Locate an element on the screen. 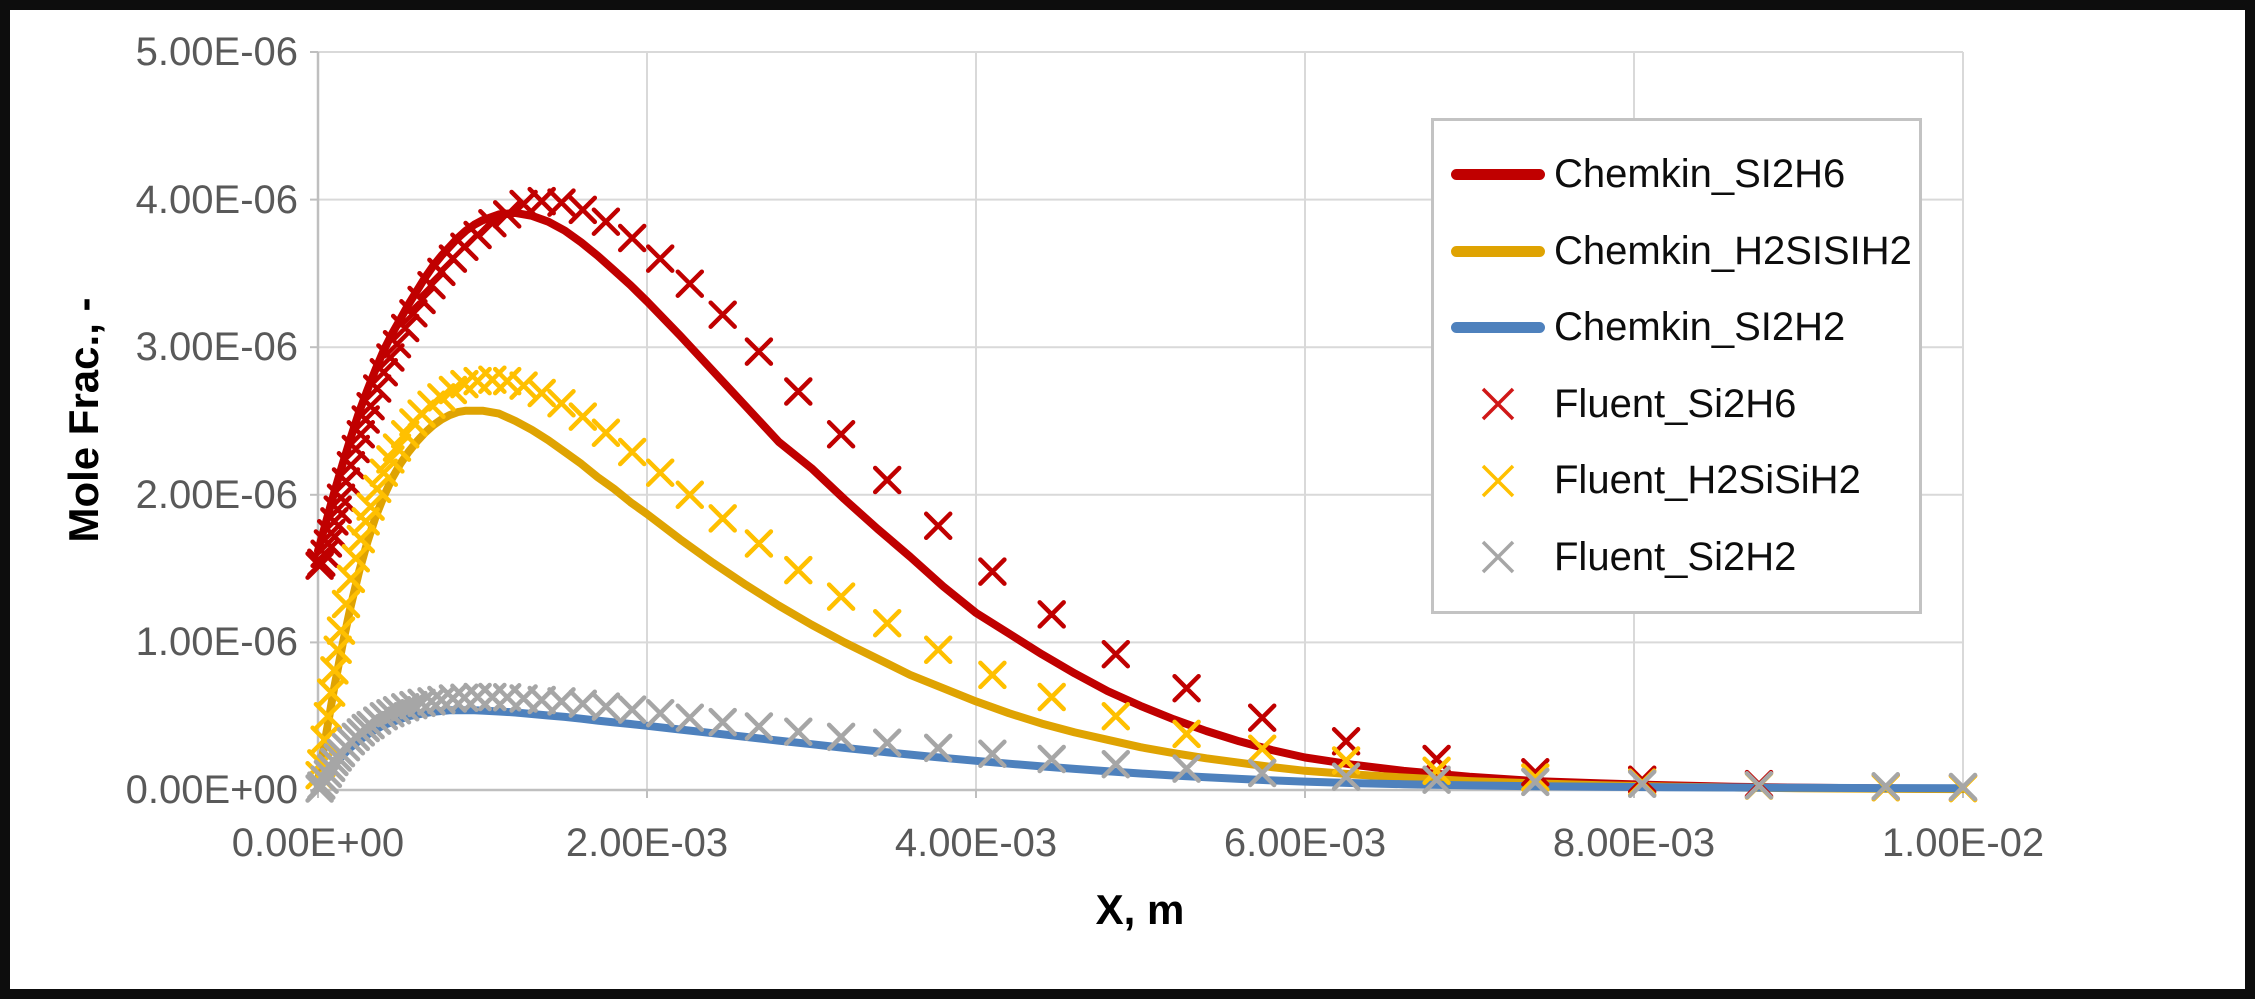  legend-item-chemkin-h2sisih2: Chemkin_H2SISIH2 is located at coordinates (1676, 251).